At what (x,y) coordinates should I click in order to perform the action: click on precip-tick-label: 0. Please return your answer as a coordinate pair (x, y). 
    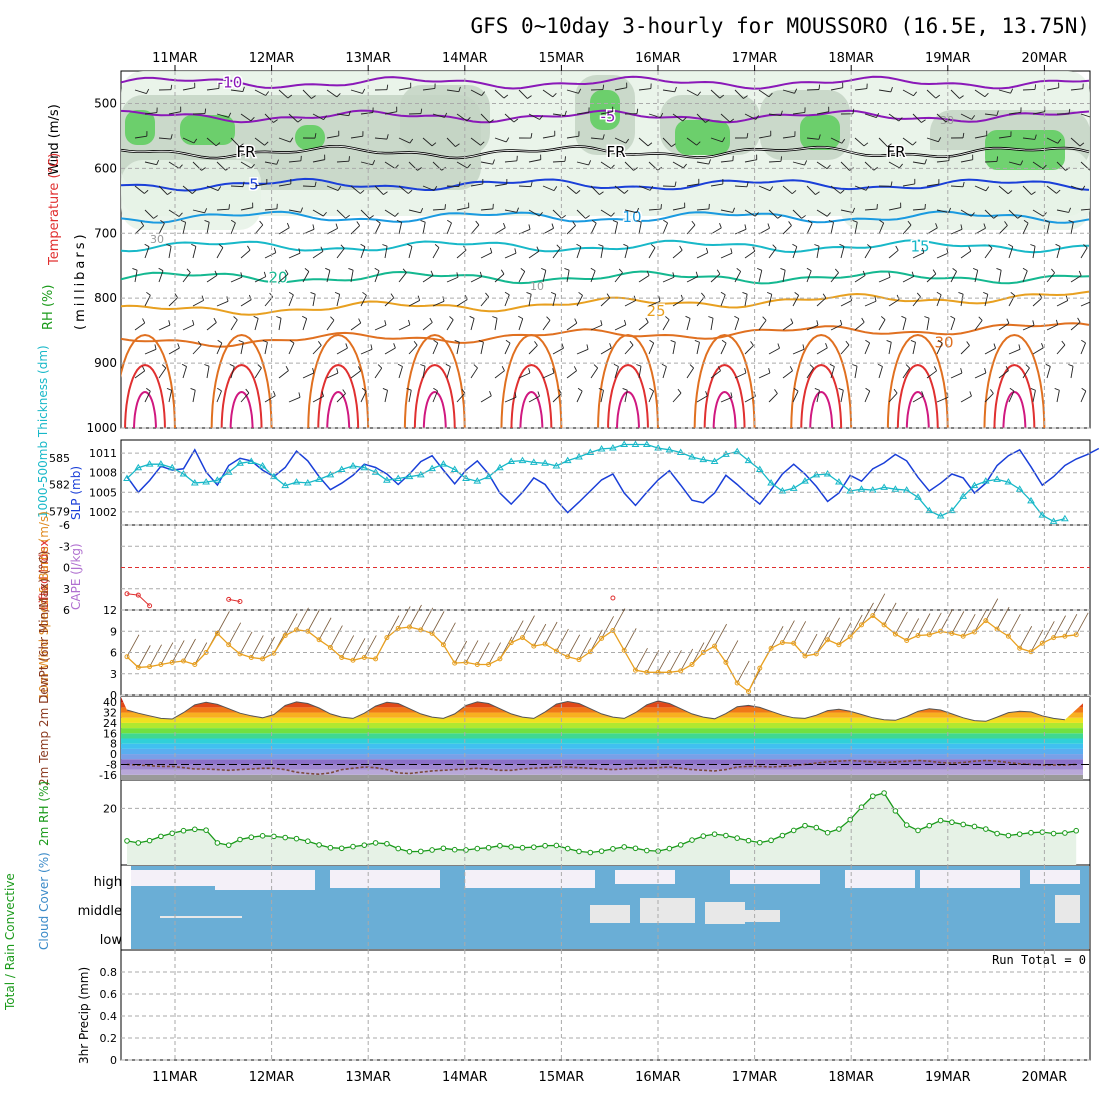
    Looking at the image, I should click on (113, 1060).